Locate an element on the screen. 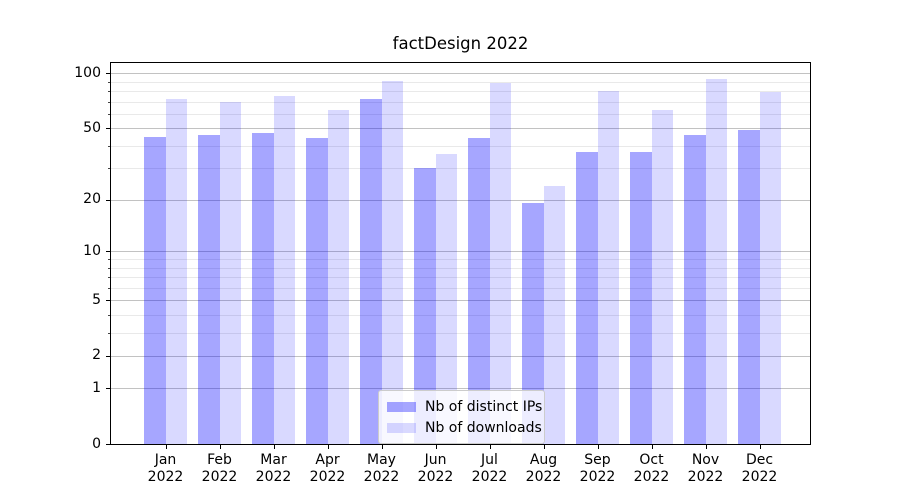 Image resolution: width=900 pixels, height=500 pixels. y-tick-label: 5 is located at coordinates (96, 299).